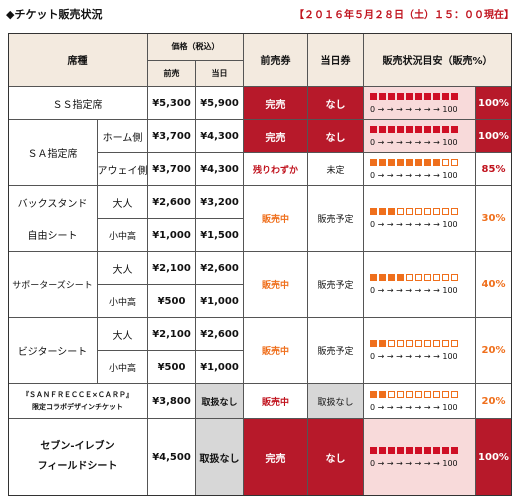 The width and height of the screenshot is (520, 504). Describe the element at coordinates (123, 202) in the screenshot. I see `back-adult-label: 大人` at that location.